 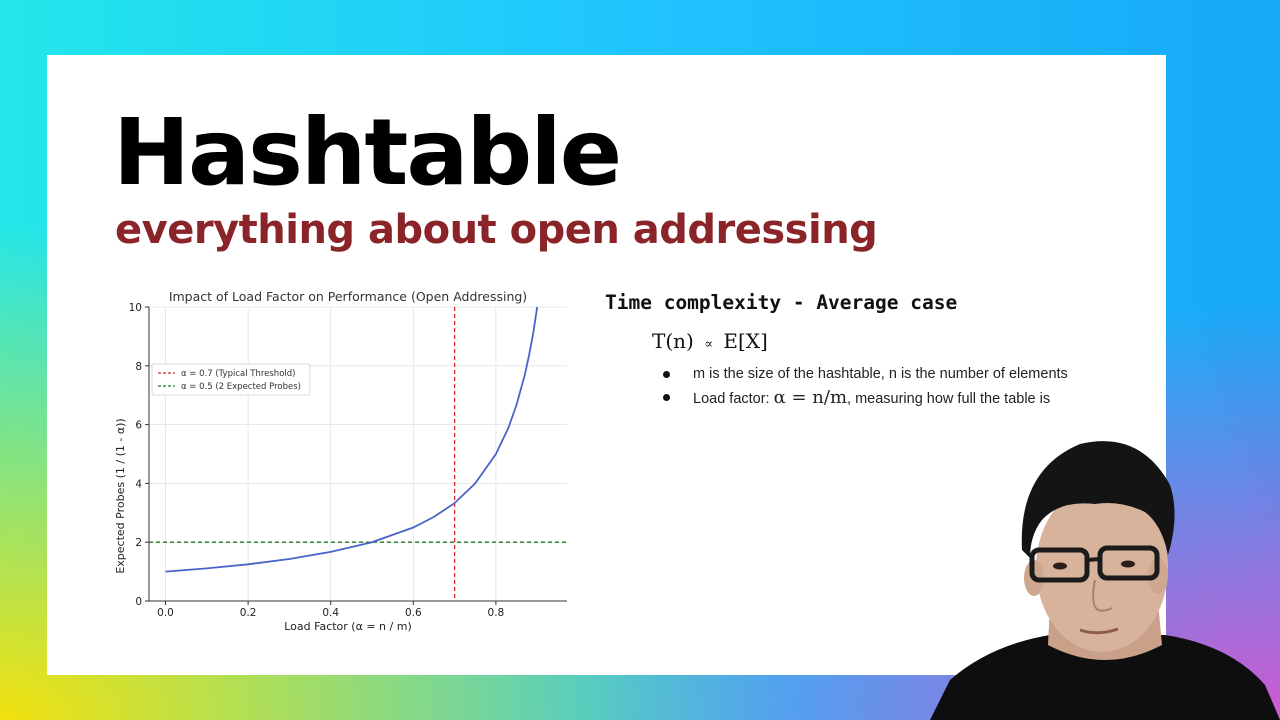 I want to click on presenter-nose, so click(x=1102, y=595).